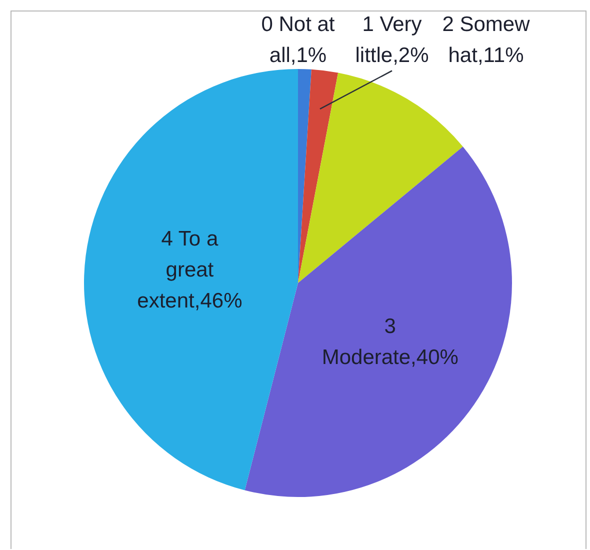  What do you see at coordinates (486, 39) in the screenshot?
I see `slice-label: 2 Somewhat,11%` at bounding box center [486, 39].